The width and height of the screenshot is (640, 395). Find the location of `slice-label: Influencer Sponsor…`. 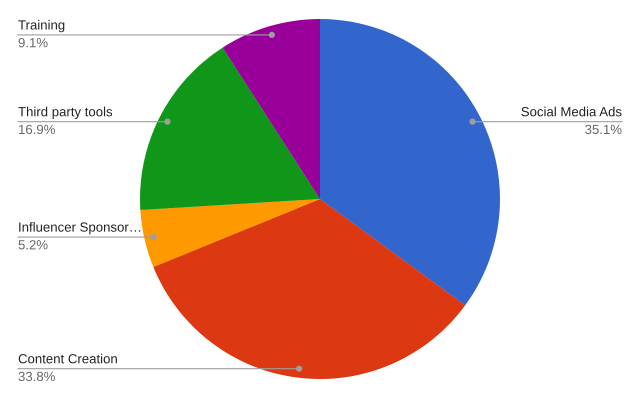

slice-label: Influencer Sponsor… is located at coordinates (79, 228).